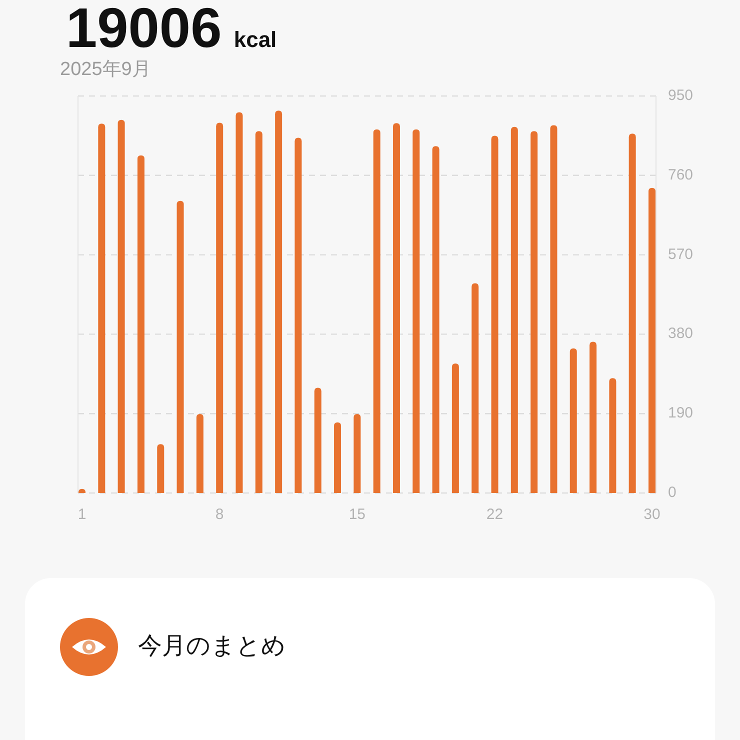 The image size is (740, 740). Describe the element at coordinates (212, 646) in the screenshot. I see `text: 今月のまとめ` at that location.